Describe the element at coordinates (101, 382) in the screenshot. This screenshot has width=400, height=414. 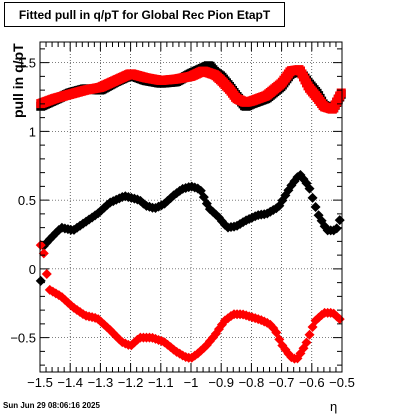
I see `x-tick-label: −1.3` at that location.